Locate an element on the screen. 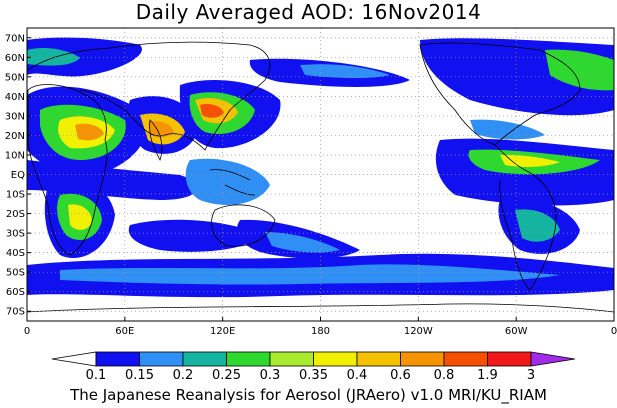 This screenshot has width=617, height=408. lat-label: 50N is located at coordinates (15, 77).